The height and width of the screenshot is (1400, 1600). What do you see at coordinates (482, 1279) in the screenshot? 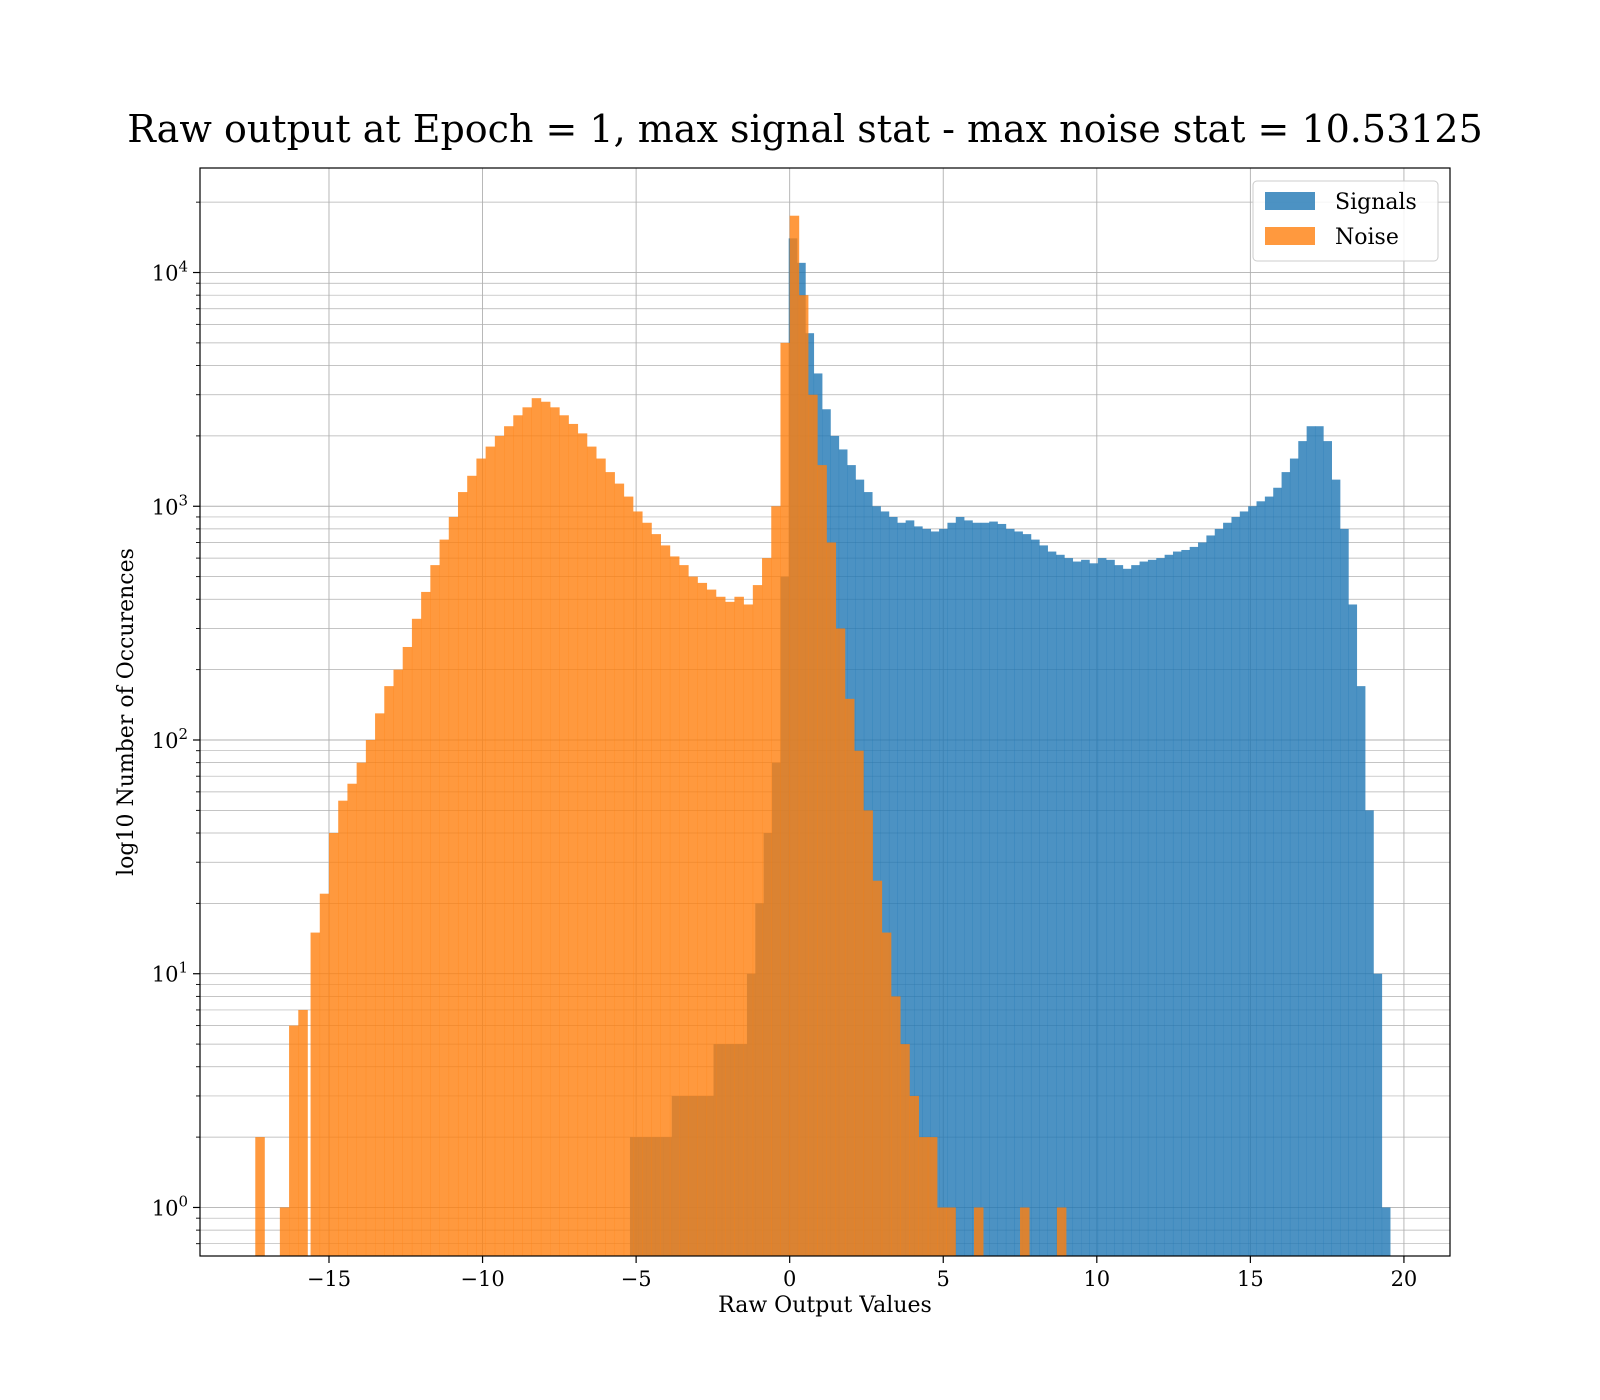
I see `x-tick-label: −10` at bounding box center [482, 1279].